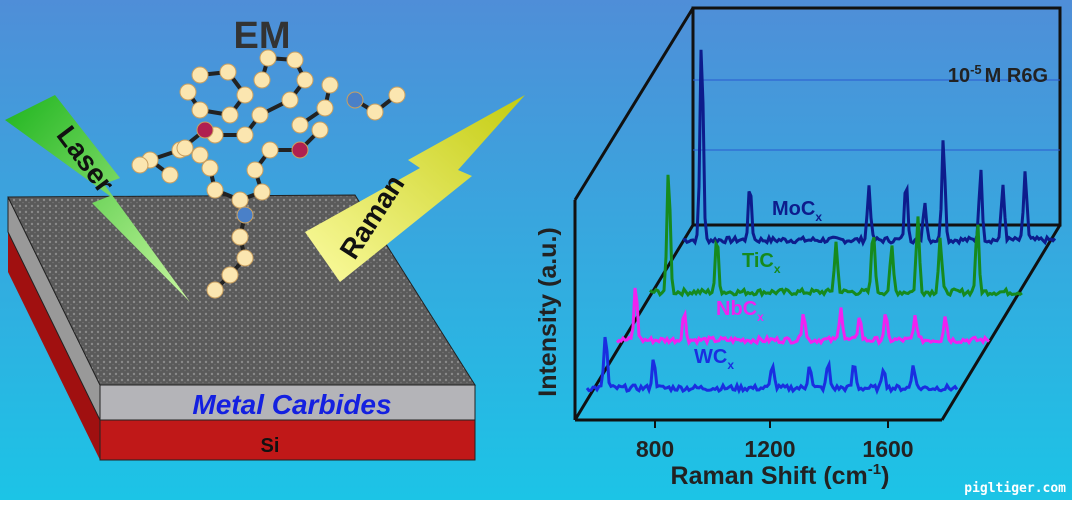 This screenshot has width=1072, height=505. I want to click on watermark: pigltiger.com, so click(1015, 488).